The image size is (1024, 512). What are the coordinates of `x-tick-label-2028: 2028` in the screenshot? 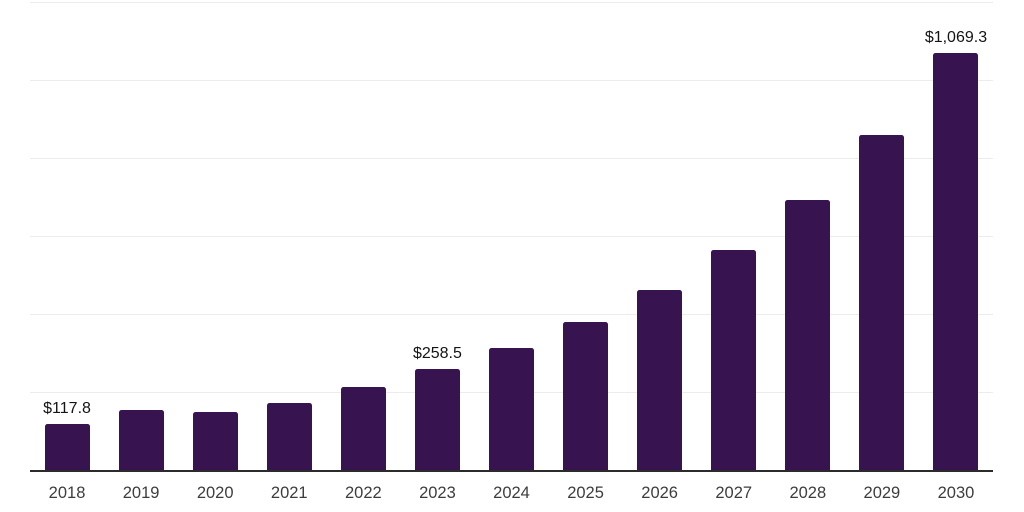 It's located at (808, 493).